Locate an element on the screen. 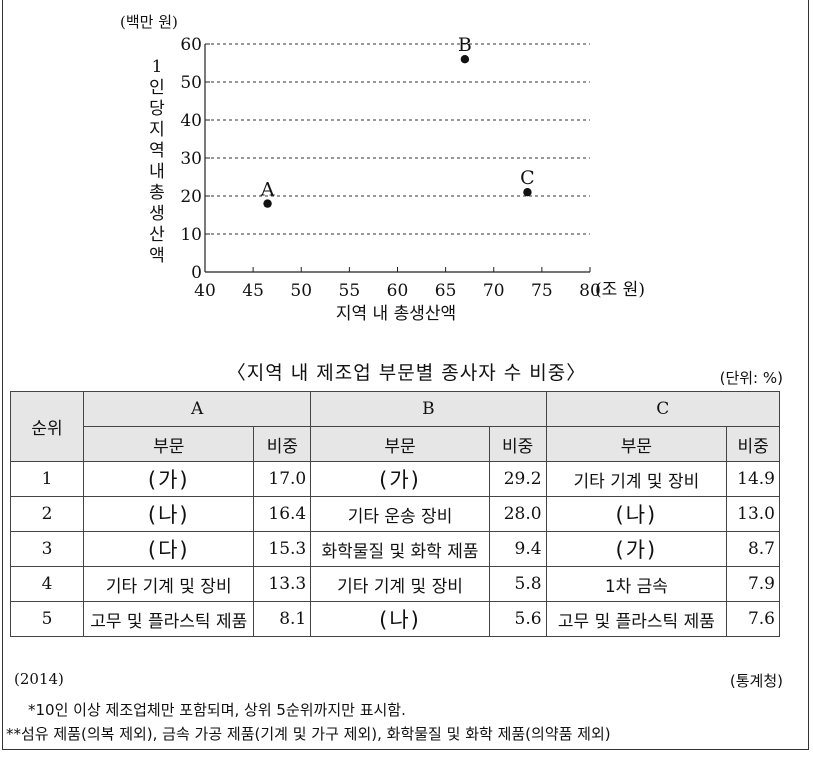 The image size is (813, 764). y-axis-label-char: 총 is located at coordinates (157, 193).